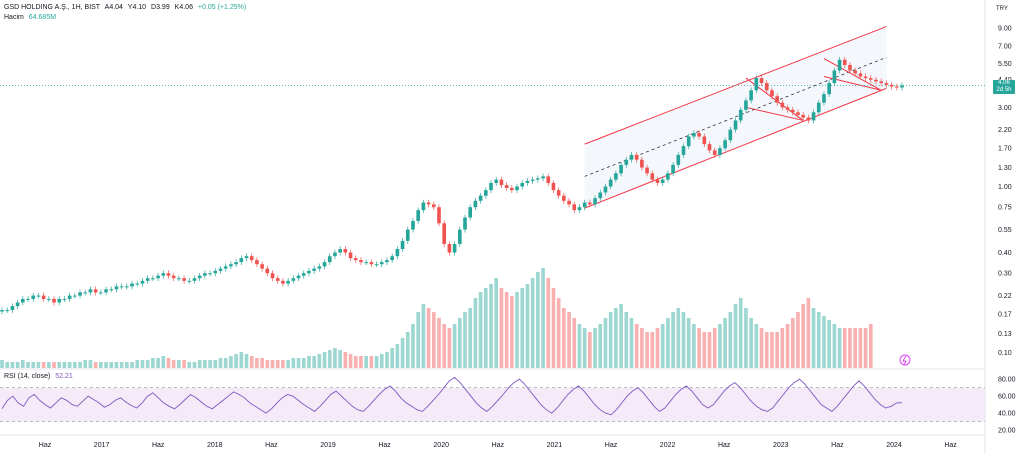 The image size is (1024, 453). What do you see at coordinates (1002, 9) in the screenshot?
I see `currency-label: TRY` at bounding box center [1002, 9].